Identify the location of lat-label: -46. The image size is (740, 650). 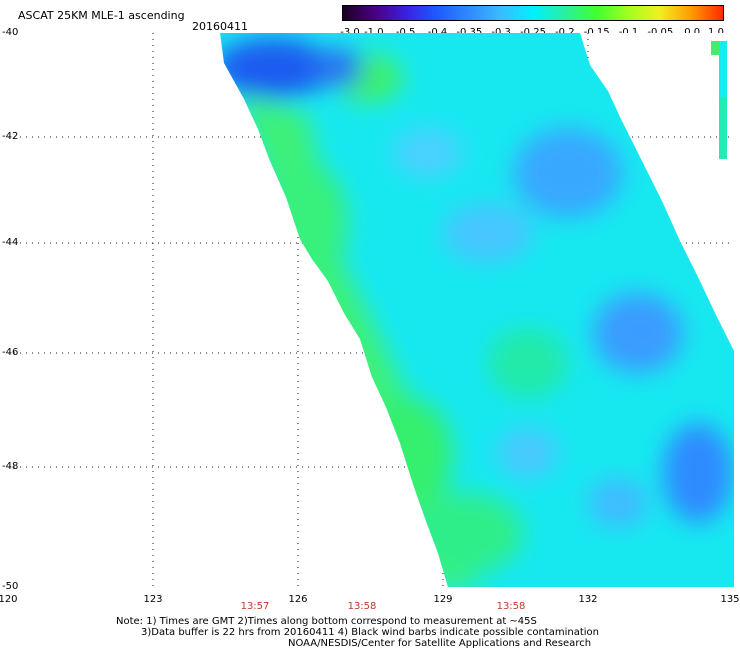
(10, 352).